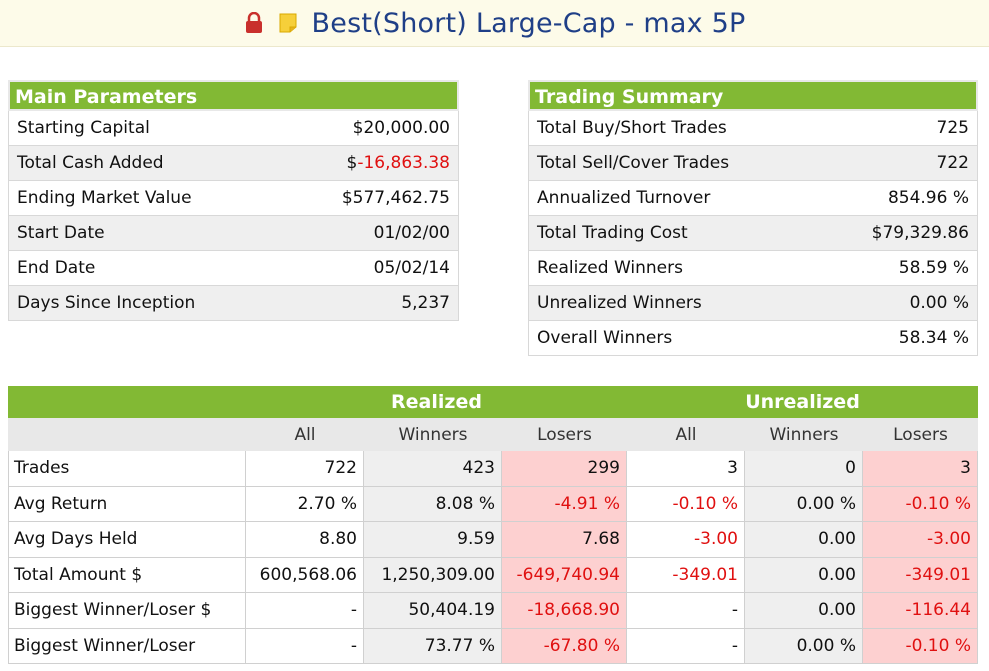 This screenshot has height=671, width=989. What do you see at coordinates (753, 338) in the screenshot?
I see `summary-row: Overall Winners 58.34 %` at bounding box center [753, 338].